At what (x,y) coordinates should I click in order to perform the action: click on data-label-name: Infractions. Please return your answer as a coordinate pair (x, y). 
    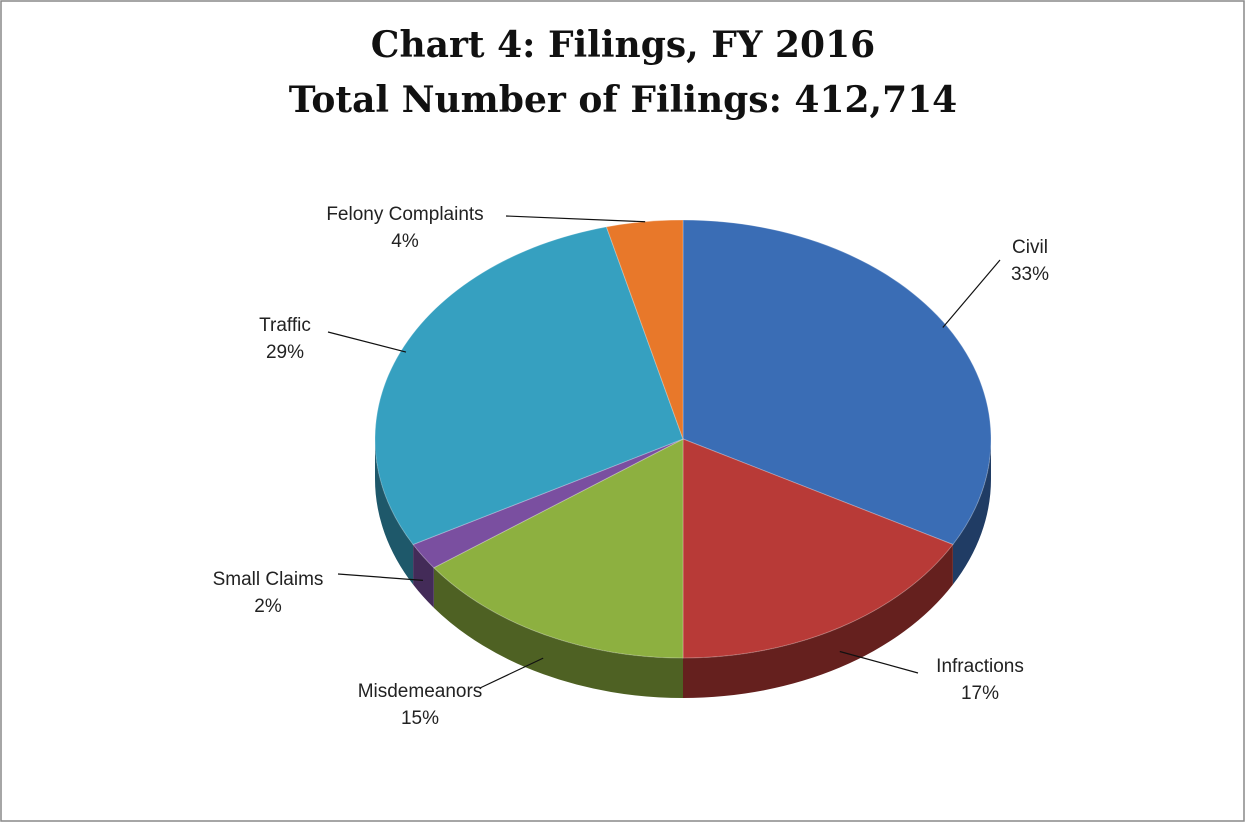
    Looking at the image, I should click on (980, 666).